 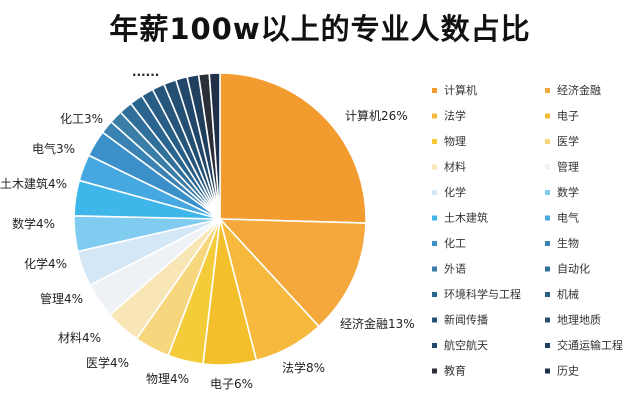 I want to click on legend-label-7: 管理, so click(x=568, y=167).